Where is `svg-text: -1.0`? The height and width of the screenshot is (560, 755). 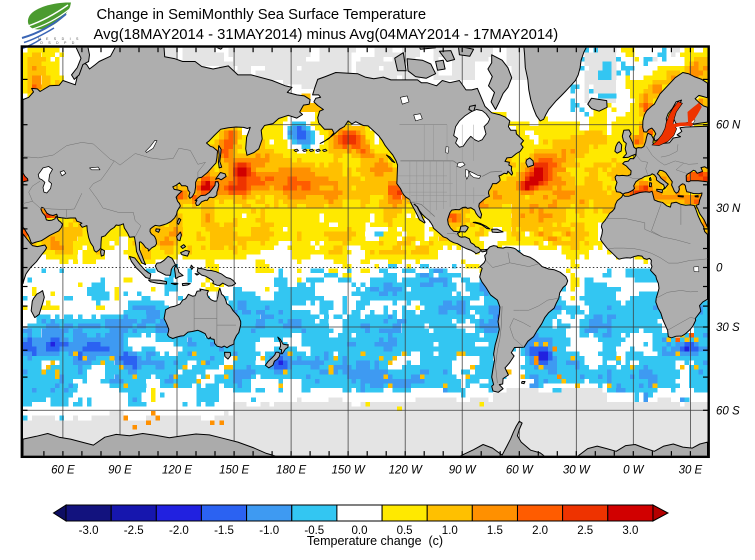
svg-text: -1.0 is located at coordinates (269, 531).